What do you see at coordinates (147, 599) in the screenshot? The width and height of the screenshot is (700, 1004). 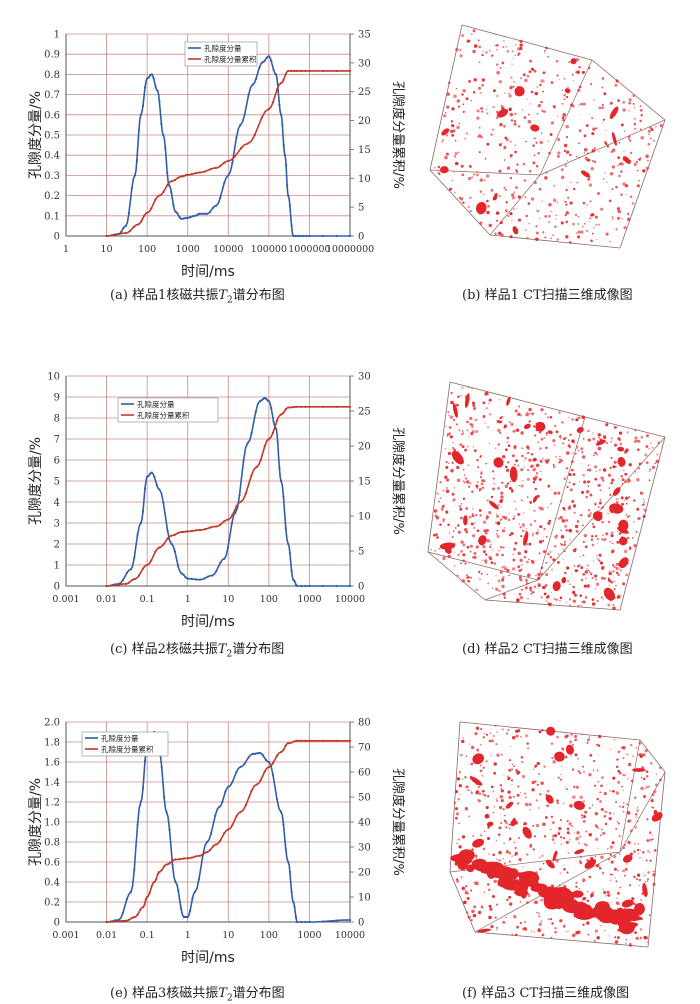 I see `x-tick-label: 0.1` at bounding box center [147, 599].